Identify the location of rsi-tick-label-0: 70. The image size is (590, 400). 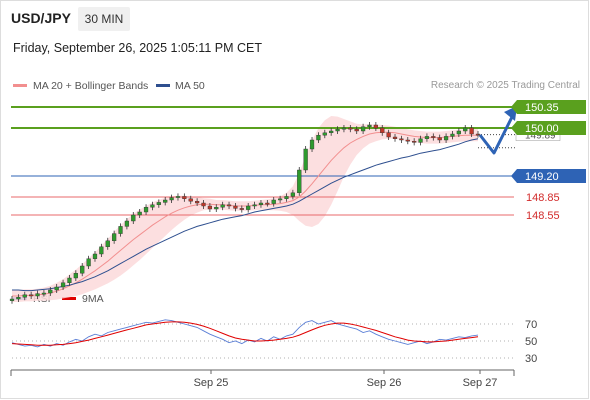
(531, 325).